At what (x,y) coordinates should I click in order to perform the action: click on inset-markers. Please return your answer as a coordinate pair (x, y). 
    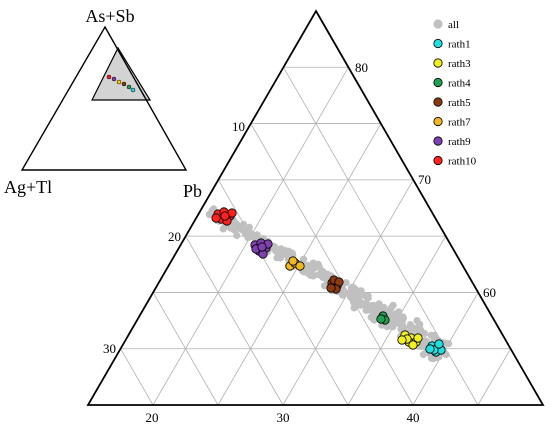
    Looking at the image, I should click on (121, 83).